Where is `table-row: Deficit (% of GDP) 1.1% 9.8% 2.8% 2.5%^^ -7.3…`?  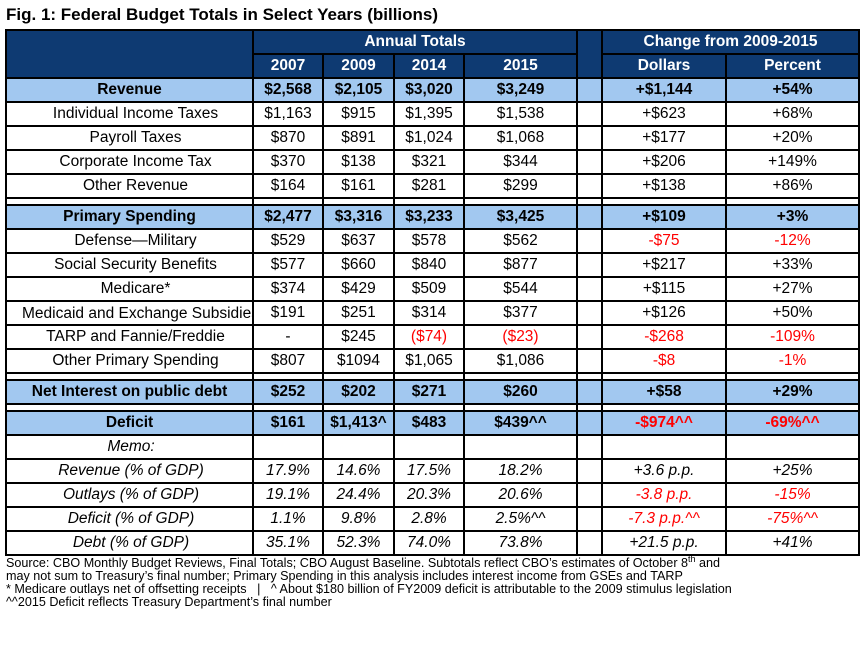
table-row: Deficit (% of GDP) 1.1% 9.8% 2.8% 2.5%^^ -7.3… is located at coordinates (433, 519).